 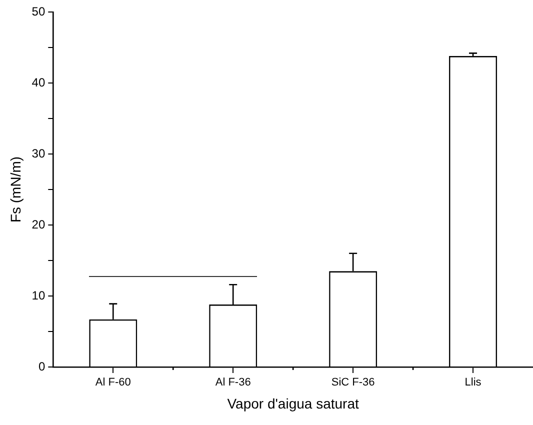 I want to click on y-tick-label: 50, so click(x=39, y=11).